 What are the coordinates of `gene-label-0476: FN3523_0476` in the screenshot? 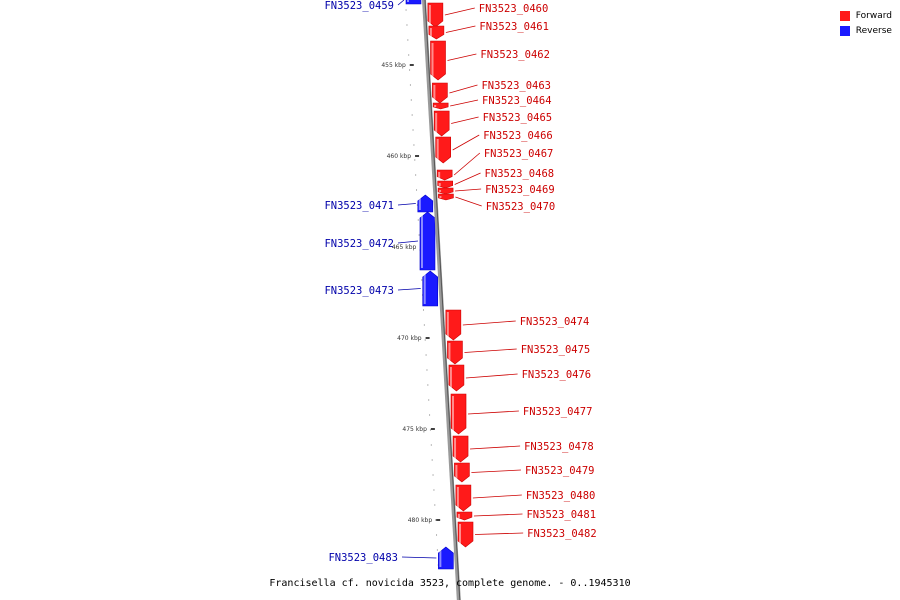 It's located at (557, 375).